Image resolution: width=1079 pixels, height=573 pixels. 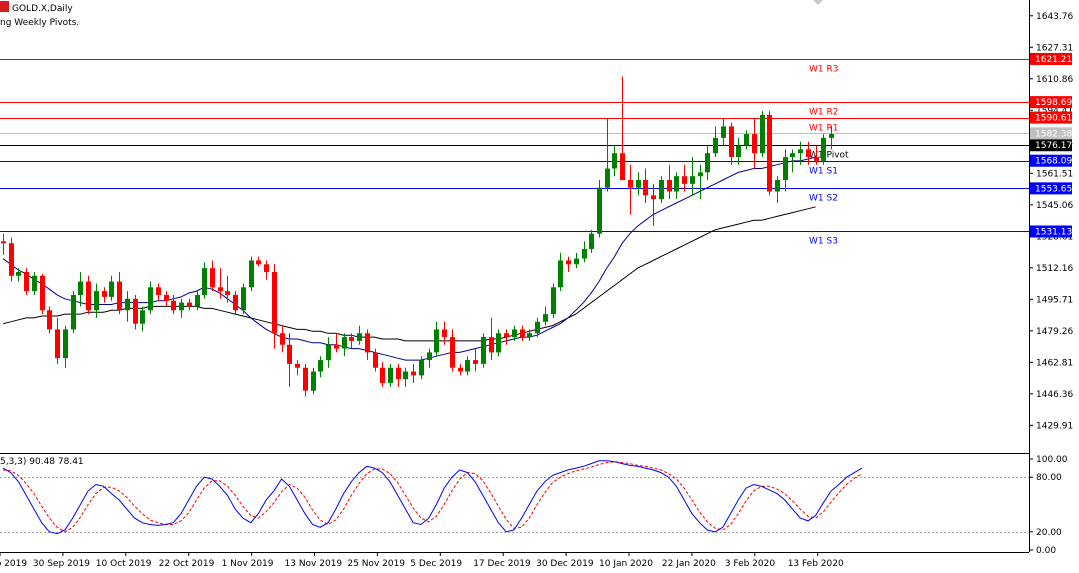 I want to click on shift-marker-icon, so click(x=818, y=2).